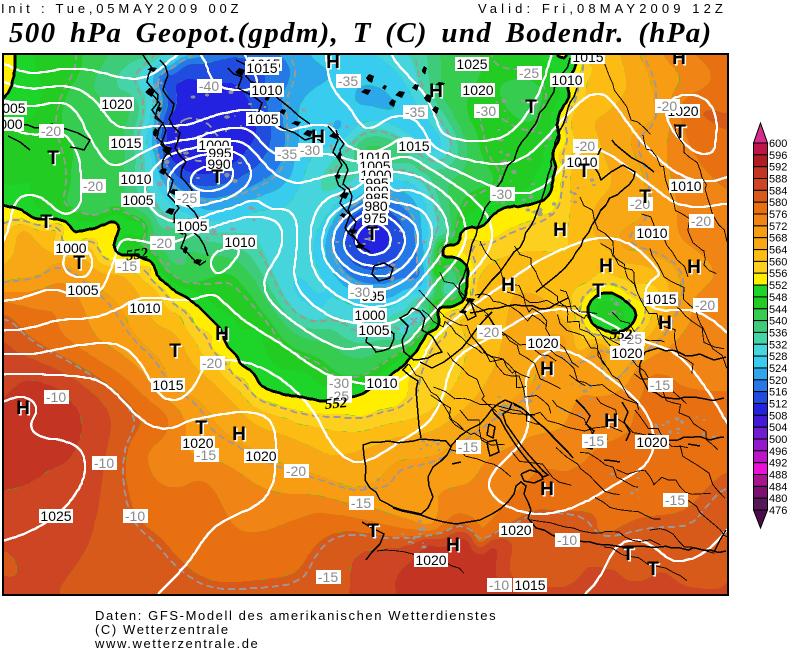 This screenshot has height=648, width=790. I want to click on svg-text: 536, so click(778, 333).